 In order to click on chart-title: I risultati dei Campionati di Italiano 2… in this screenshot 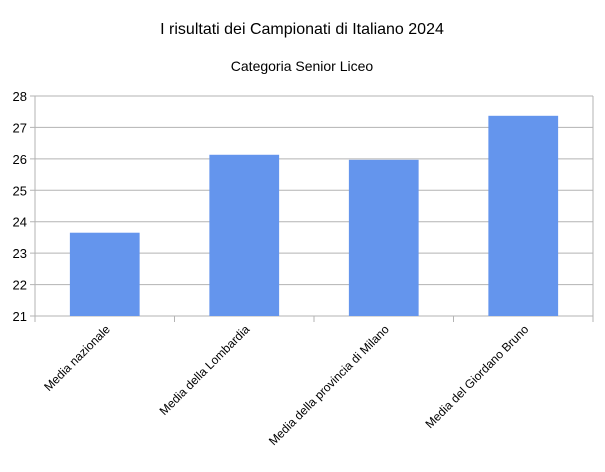, I will do `click(302, 29)`.